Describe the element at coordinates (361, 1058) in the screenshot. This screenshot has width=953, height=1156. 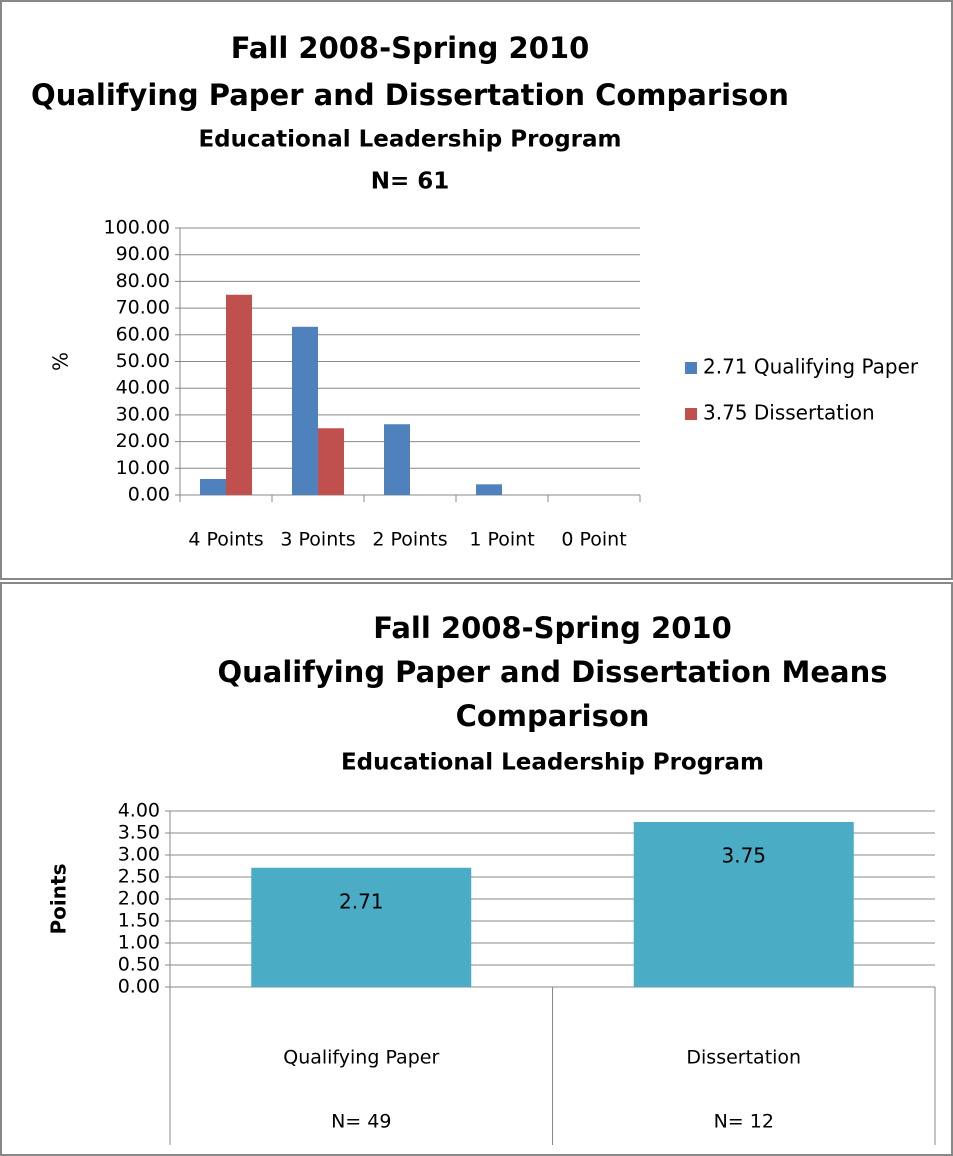
I see `x-tick-label: Qualifying Paper` at that location.